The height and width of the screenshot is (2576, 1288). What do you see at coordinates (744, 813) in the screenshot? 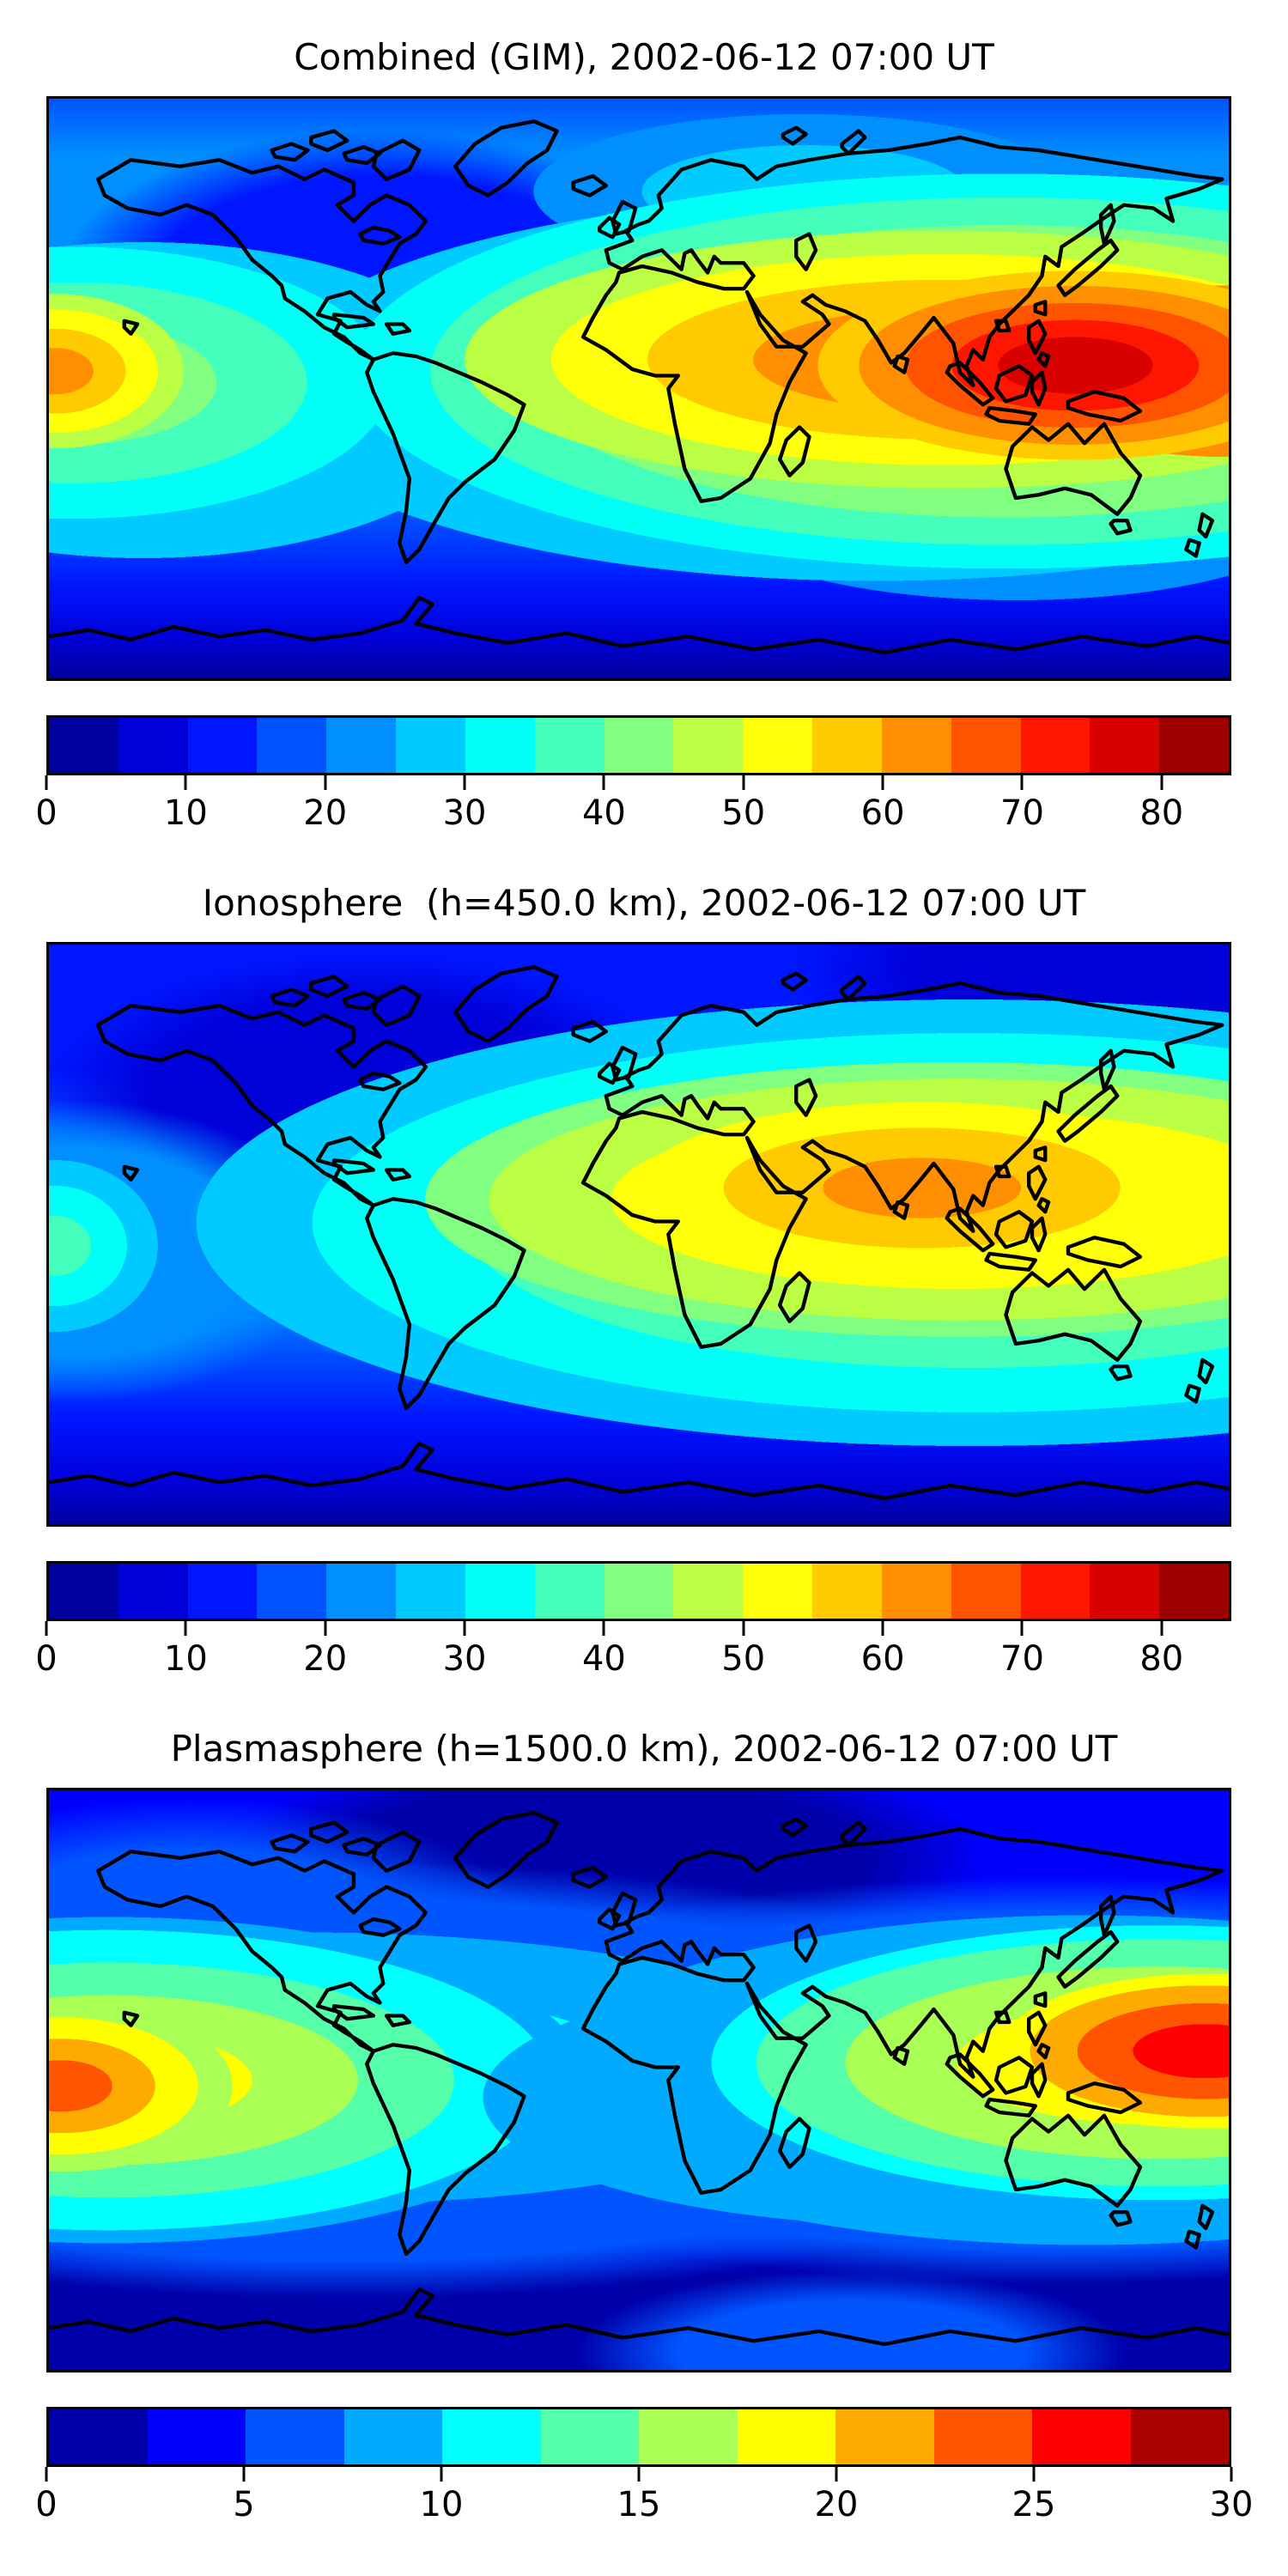
I see `colorbar-tick-label: 50` at bounding box center [744, 813].